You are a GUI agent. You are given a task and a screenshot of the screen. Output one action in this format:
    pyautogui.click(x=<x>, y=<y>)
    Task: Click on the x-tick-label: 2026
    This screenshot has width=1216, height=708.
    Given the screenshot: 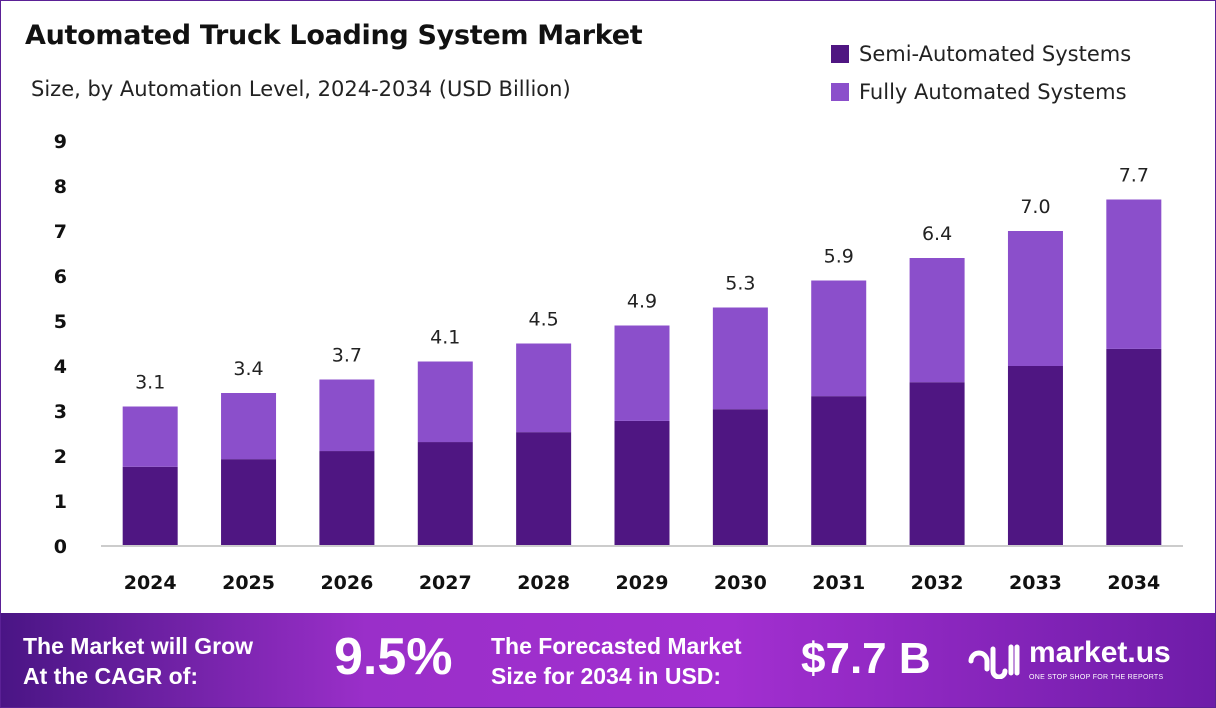 What is the action you would take?
    pyautogui.click(x=346, y=583)
    